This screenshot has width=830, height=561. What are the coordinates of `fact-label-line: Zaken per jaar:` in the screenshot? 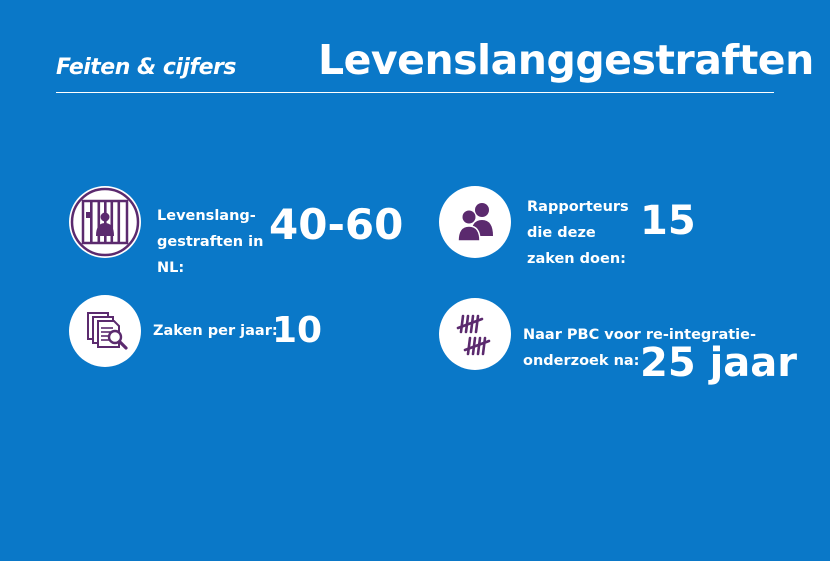 It's located at (215, 331).